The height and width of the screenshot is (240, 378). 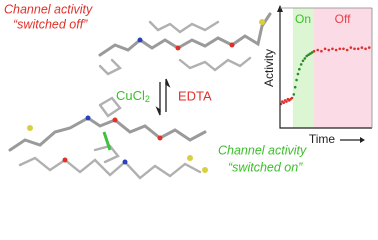 What do you see at coordinates (147, 99) in the screenshot?
I see `reagent-subscript: 2` at bounding box center [147, 99].